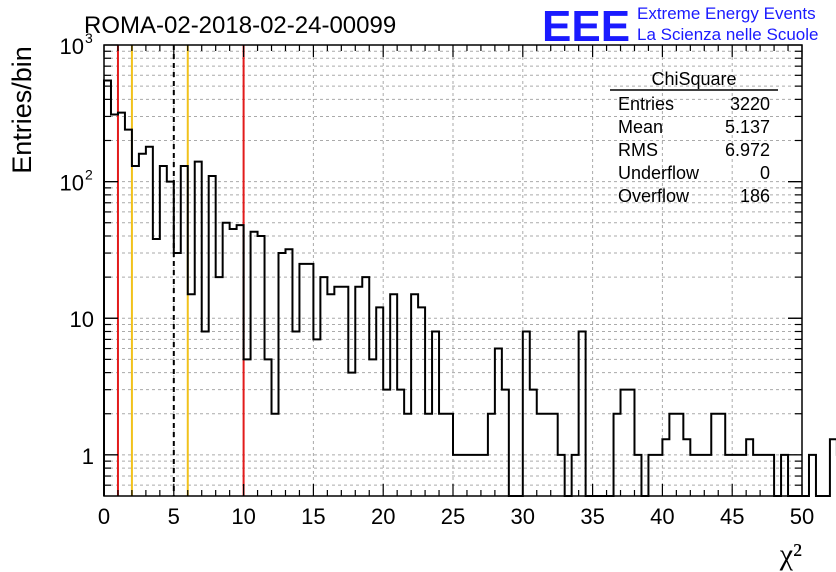 Image resolution: width=836 pixels, height=572 pixels. What do you see at coordinates (240, 25) in the screenshot?
I see `chart-title: ROMA-02-2018-02-24-00099` at bounding box center [240, 25].